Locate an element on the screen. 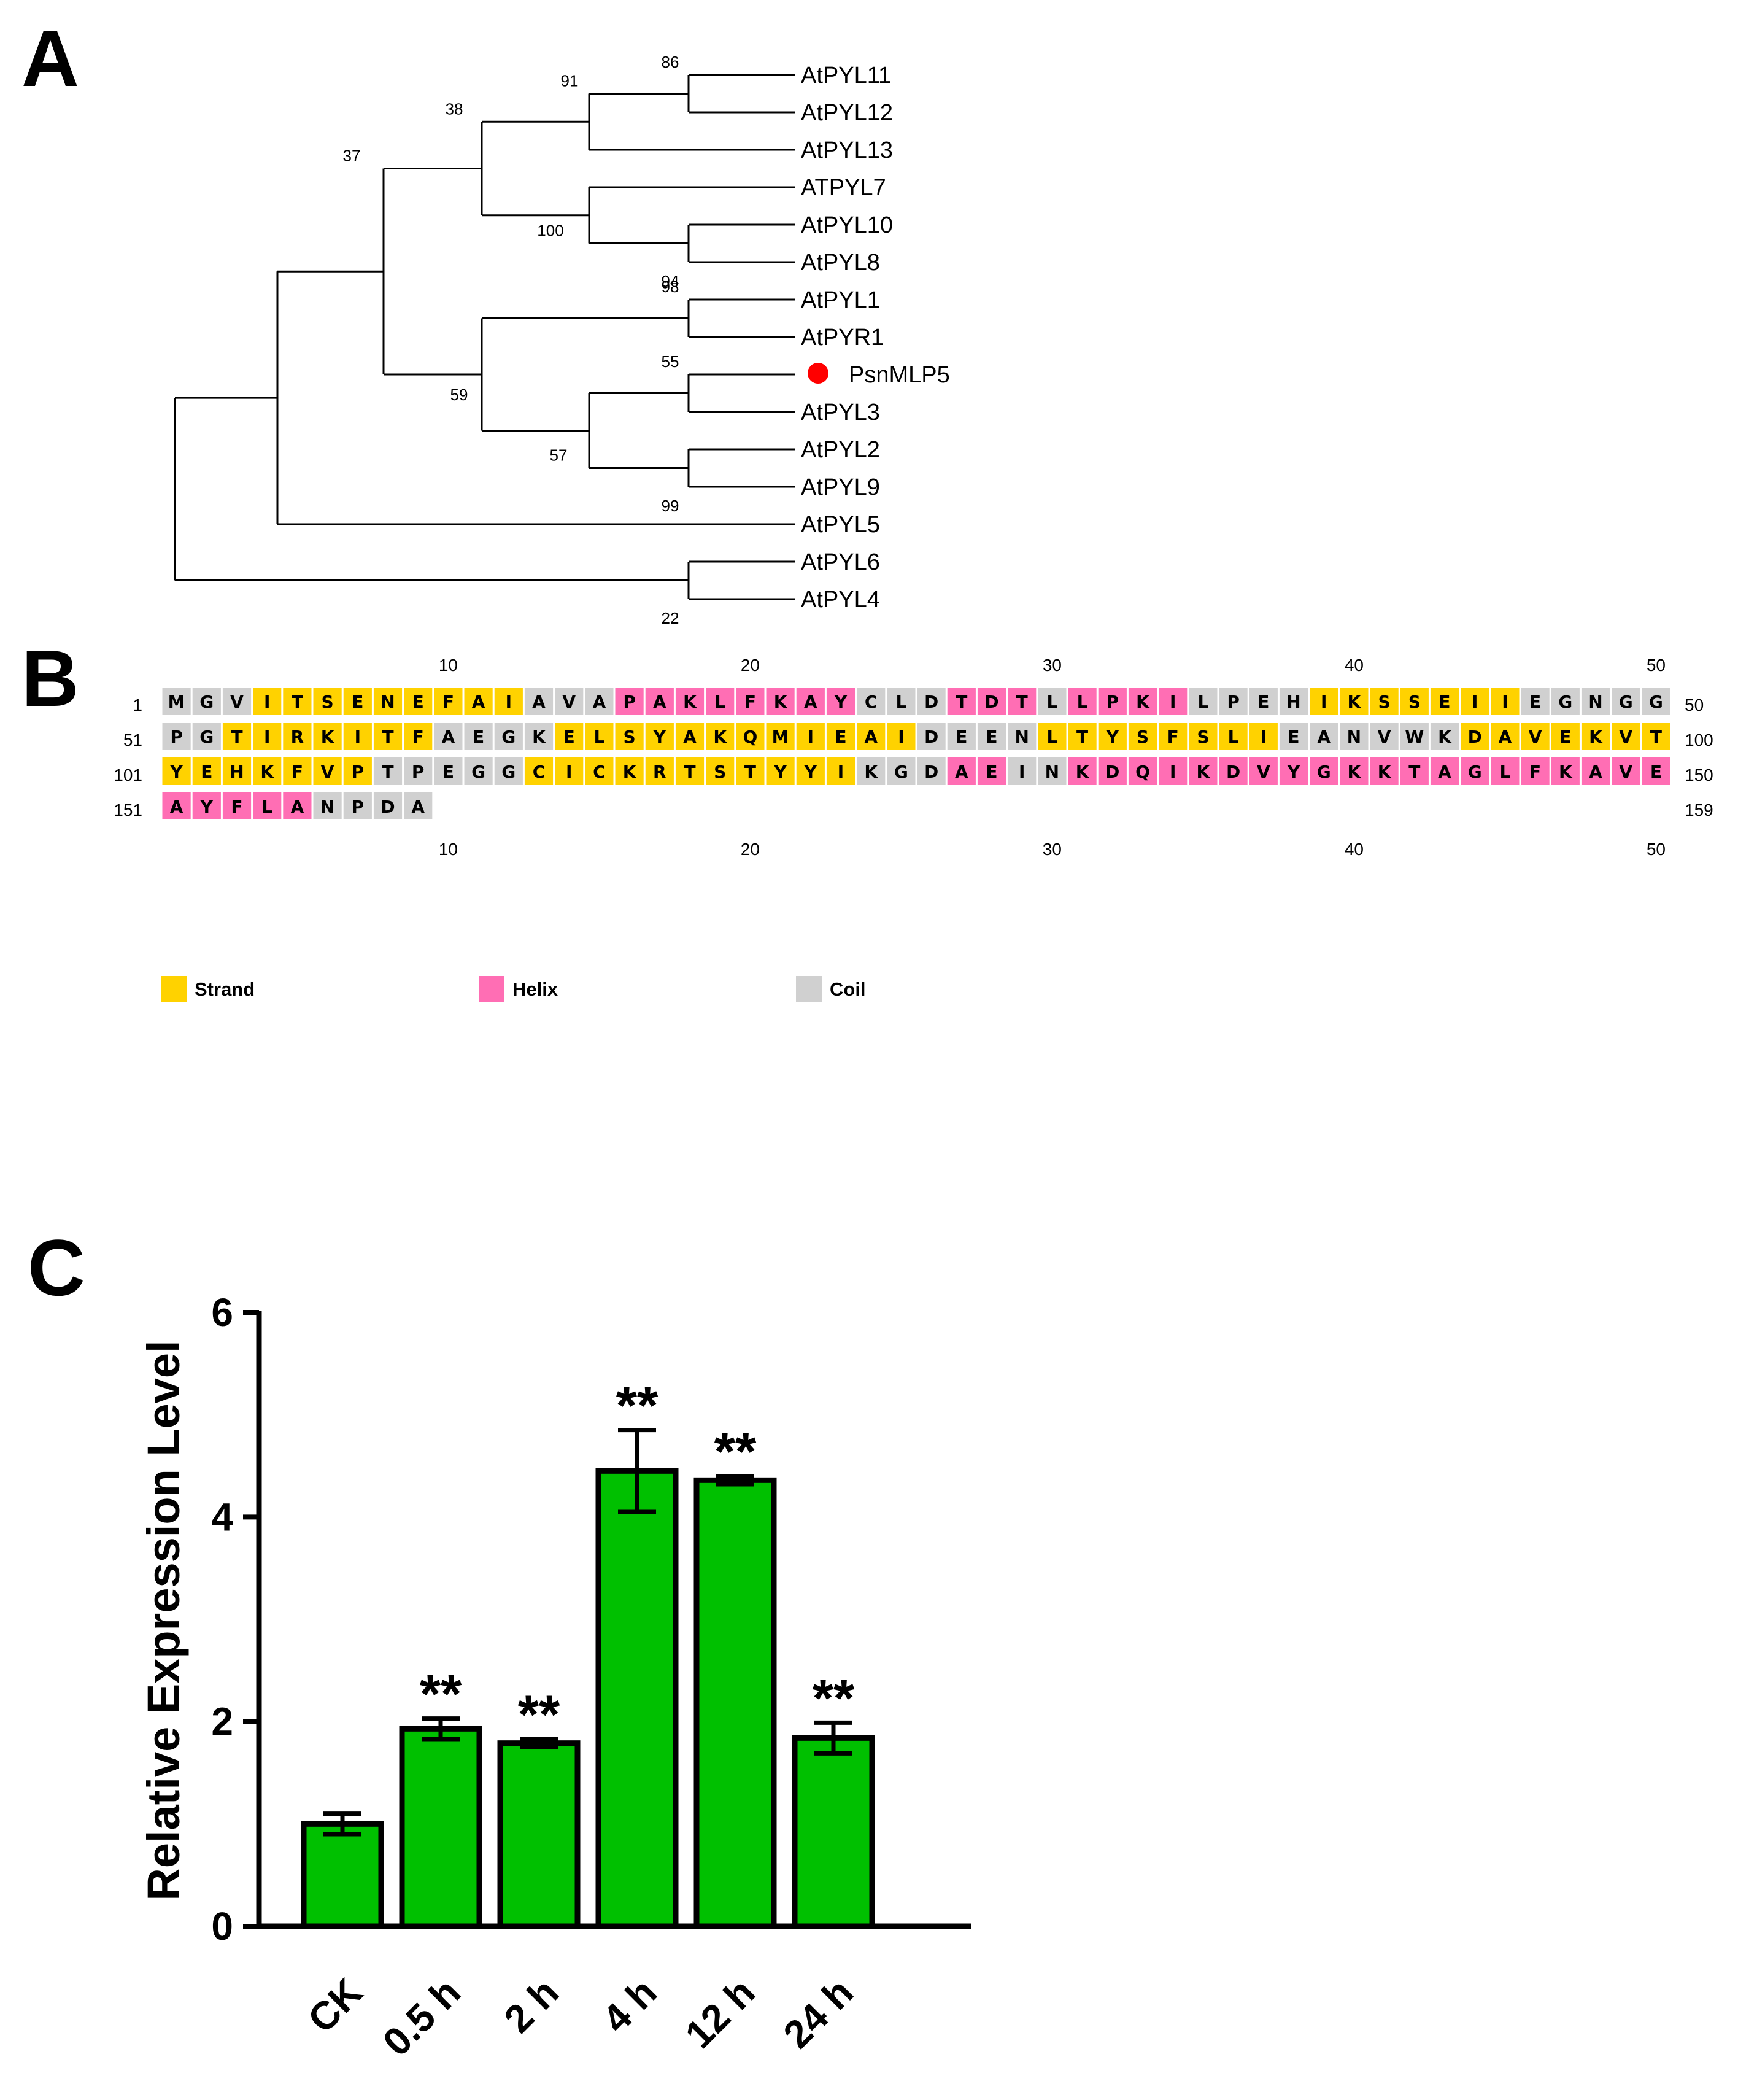 Image resolution: width=1738 pixels, height=2100 pixels. residue-letter: F is located at coordinates (236, 807).